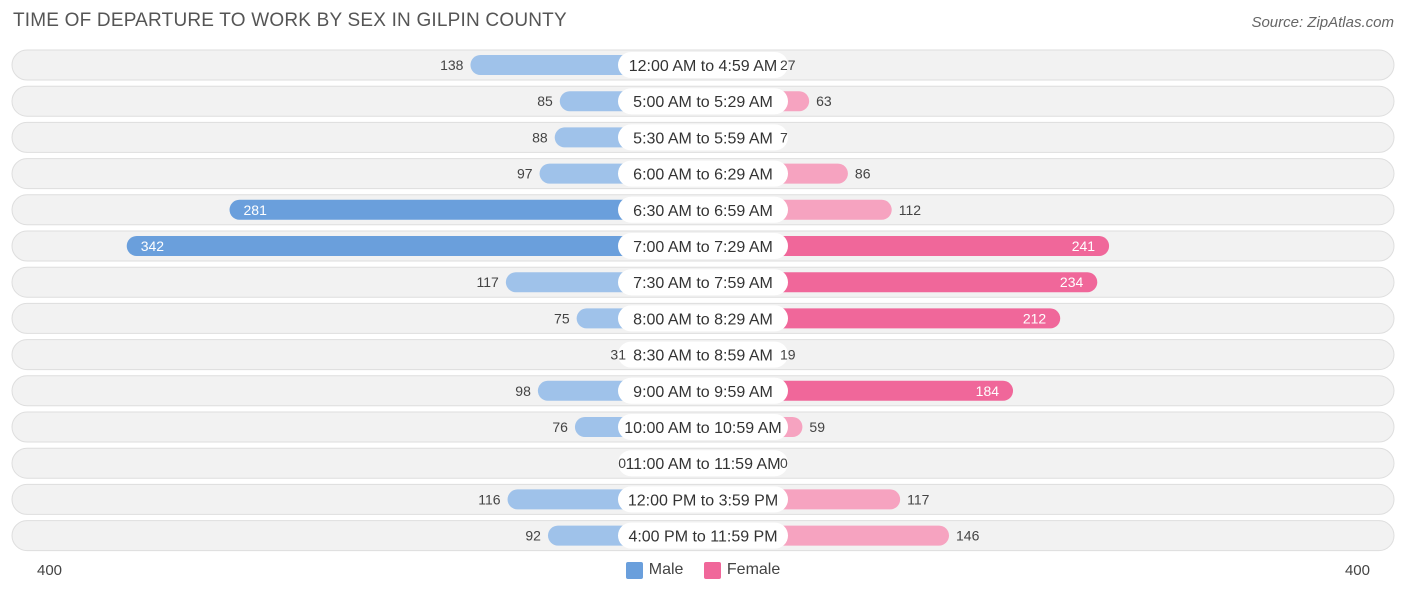 The image size is (1406, 595). I want to click on bar-row: 7:30 AM to 7:59 AM 117 234, so click(703, 282).